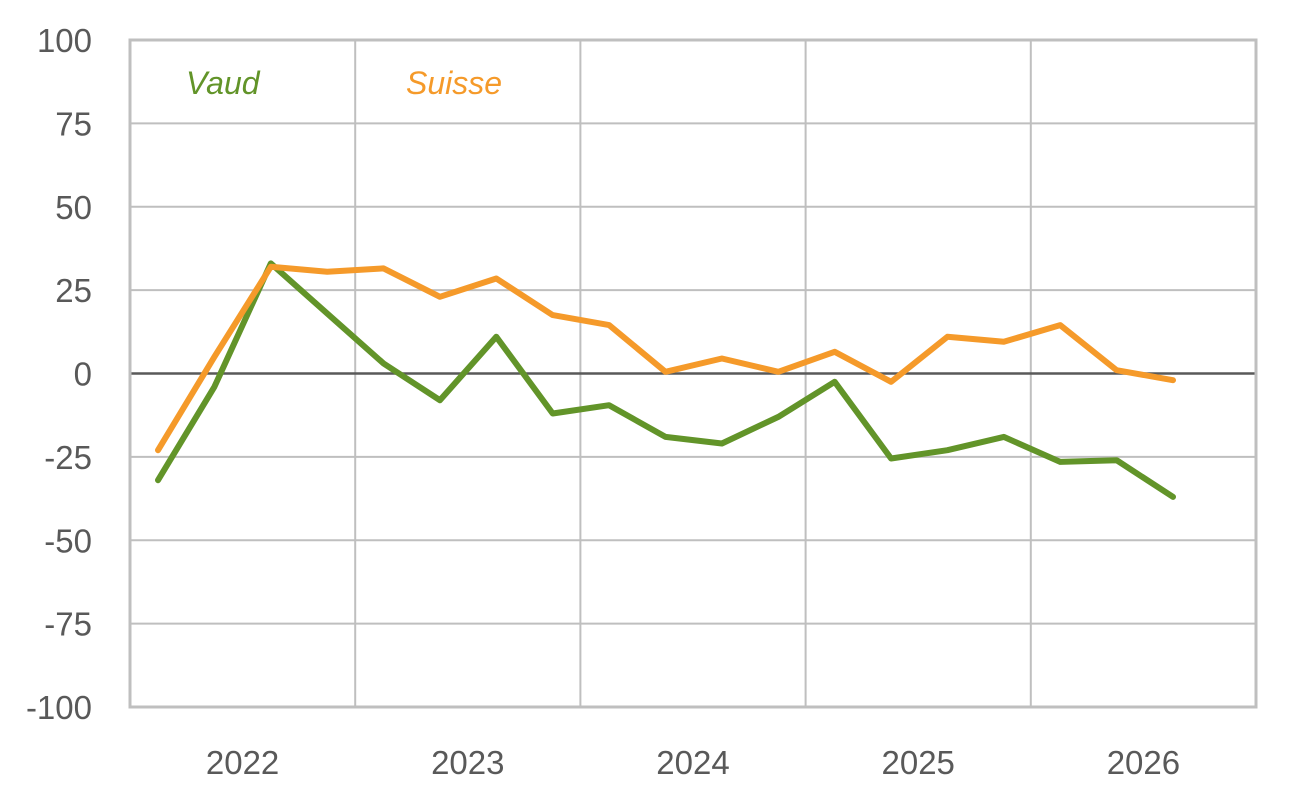 Image resolution: width=1316 pixels, height=797 pixels. What do you see at coordinates (73, 290) in the screenshot?
I see `y-tick-label: 25` at bounding box center [73, 290].